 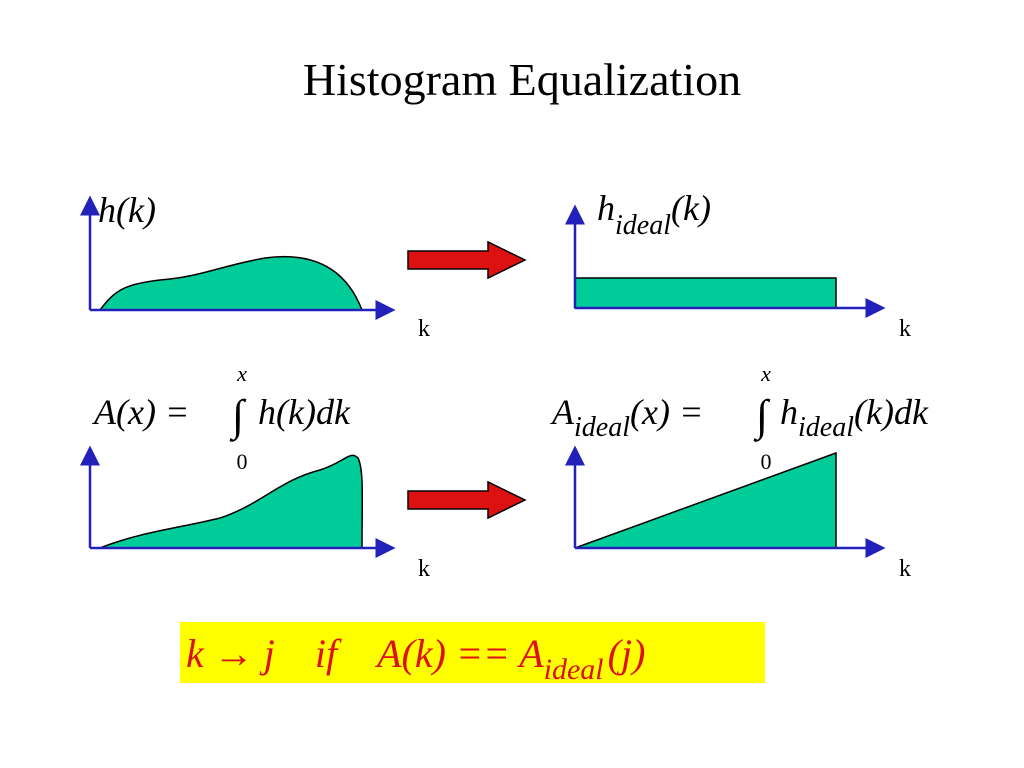 What do you see at coordinates (230, 653) in the screenshot?
I see `rule-map: k → j` at bounding box center [230, 653].